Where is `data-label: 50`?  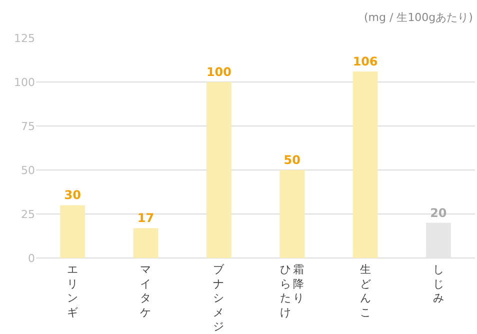
data-label: 50 is located at coordinates (292, 160).